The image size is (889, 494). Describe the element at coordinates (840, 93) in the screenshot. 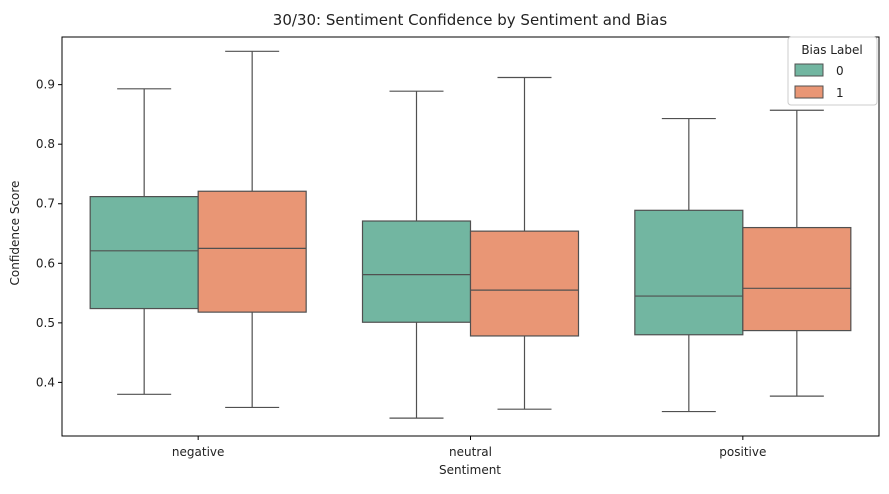

I see `legend-entry-label: 1` at that location.